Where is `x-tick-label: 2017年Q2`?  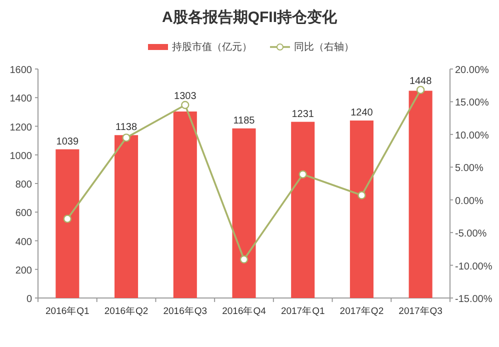
x-tick-label: 2017年Q2 is located at coordinates (362, 311).